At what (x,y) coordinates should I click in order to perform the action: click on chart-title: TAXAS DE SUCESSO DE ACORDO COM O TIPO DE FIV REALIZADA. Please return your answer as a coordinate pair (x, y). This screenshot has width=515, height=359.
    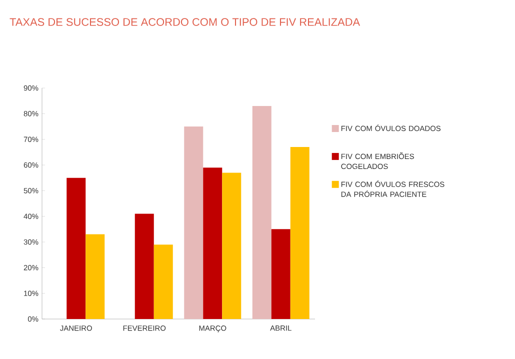
    Looking at the image, I should click on (185, 22).